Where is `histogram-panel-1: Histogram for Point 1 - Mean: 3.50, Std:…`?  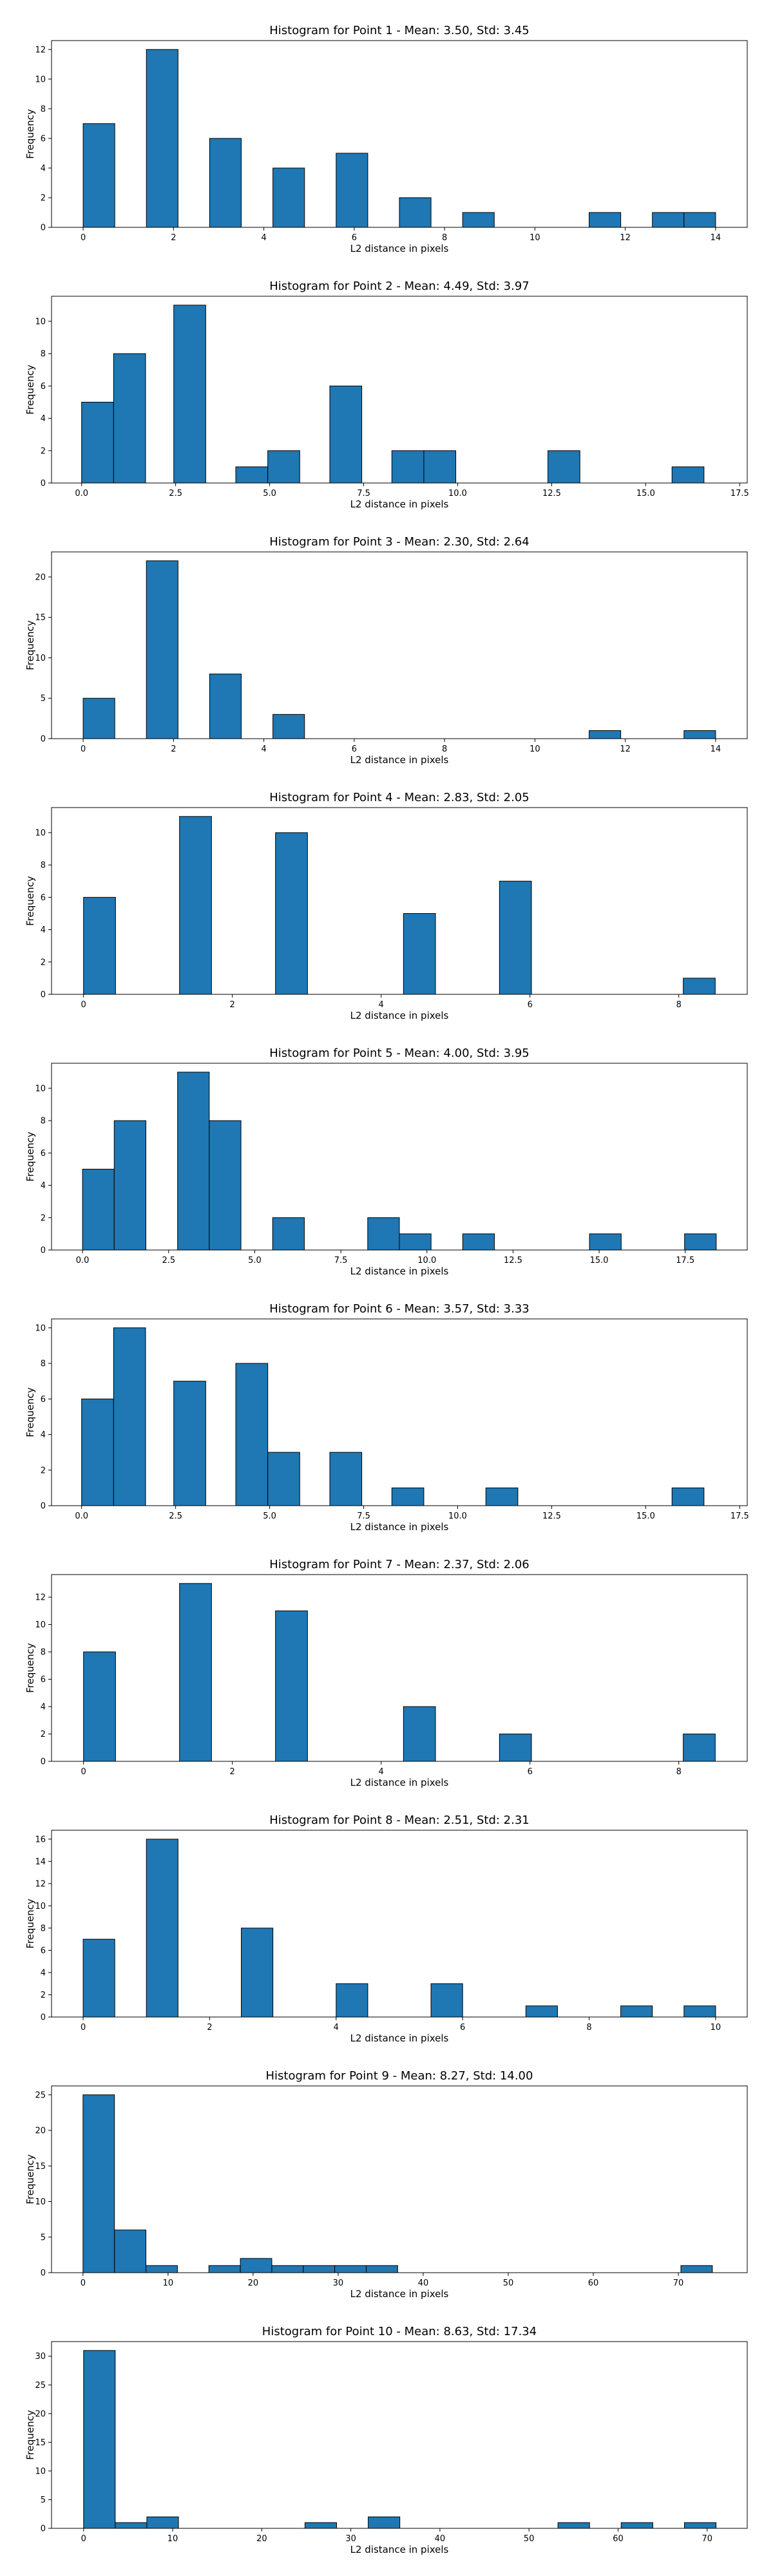
histogram-panel-1: Histogram for Point 1 - Mean: 3.50, Std:… is located at coordinates (386, 139).